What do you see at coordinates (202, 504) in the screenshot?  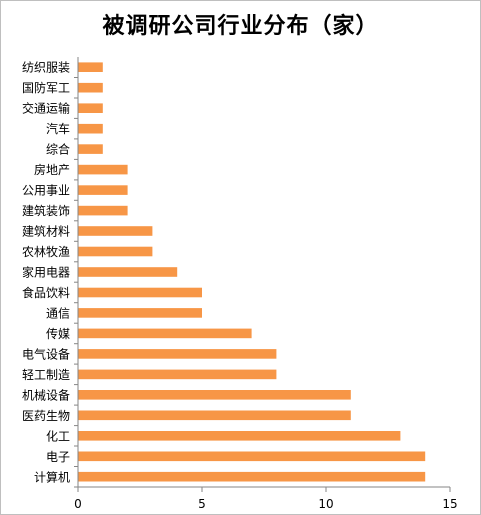 I see `x-tick-label: 5` at bounding box center [202, 504].